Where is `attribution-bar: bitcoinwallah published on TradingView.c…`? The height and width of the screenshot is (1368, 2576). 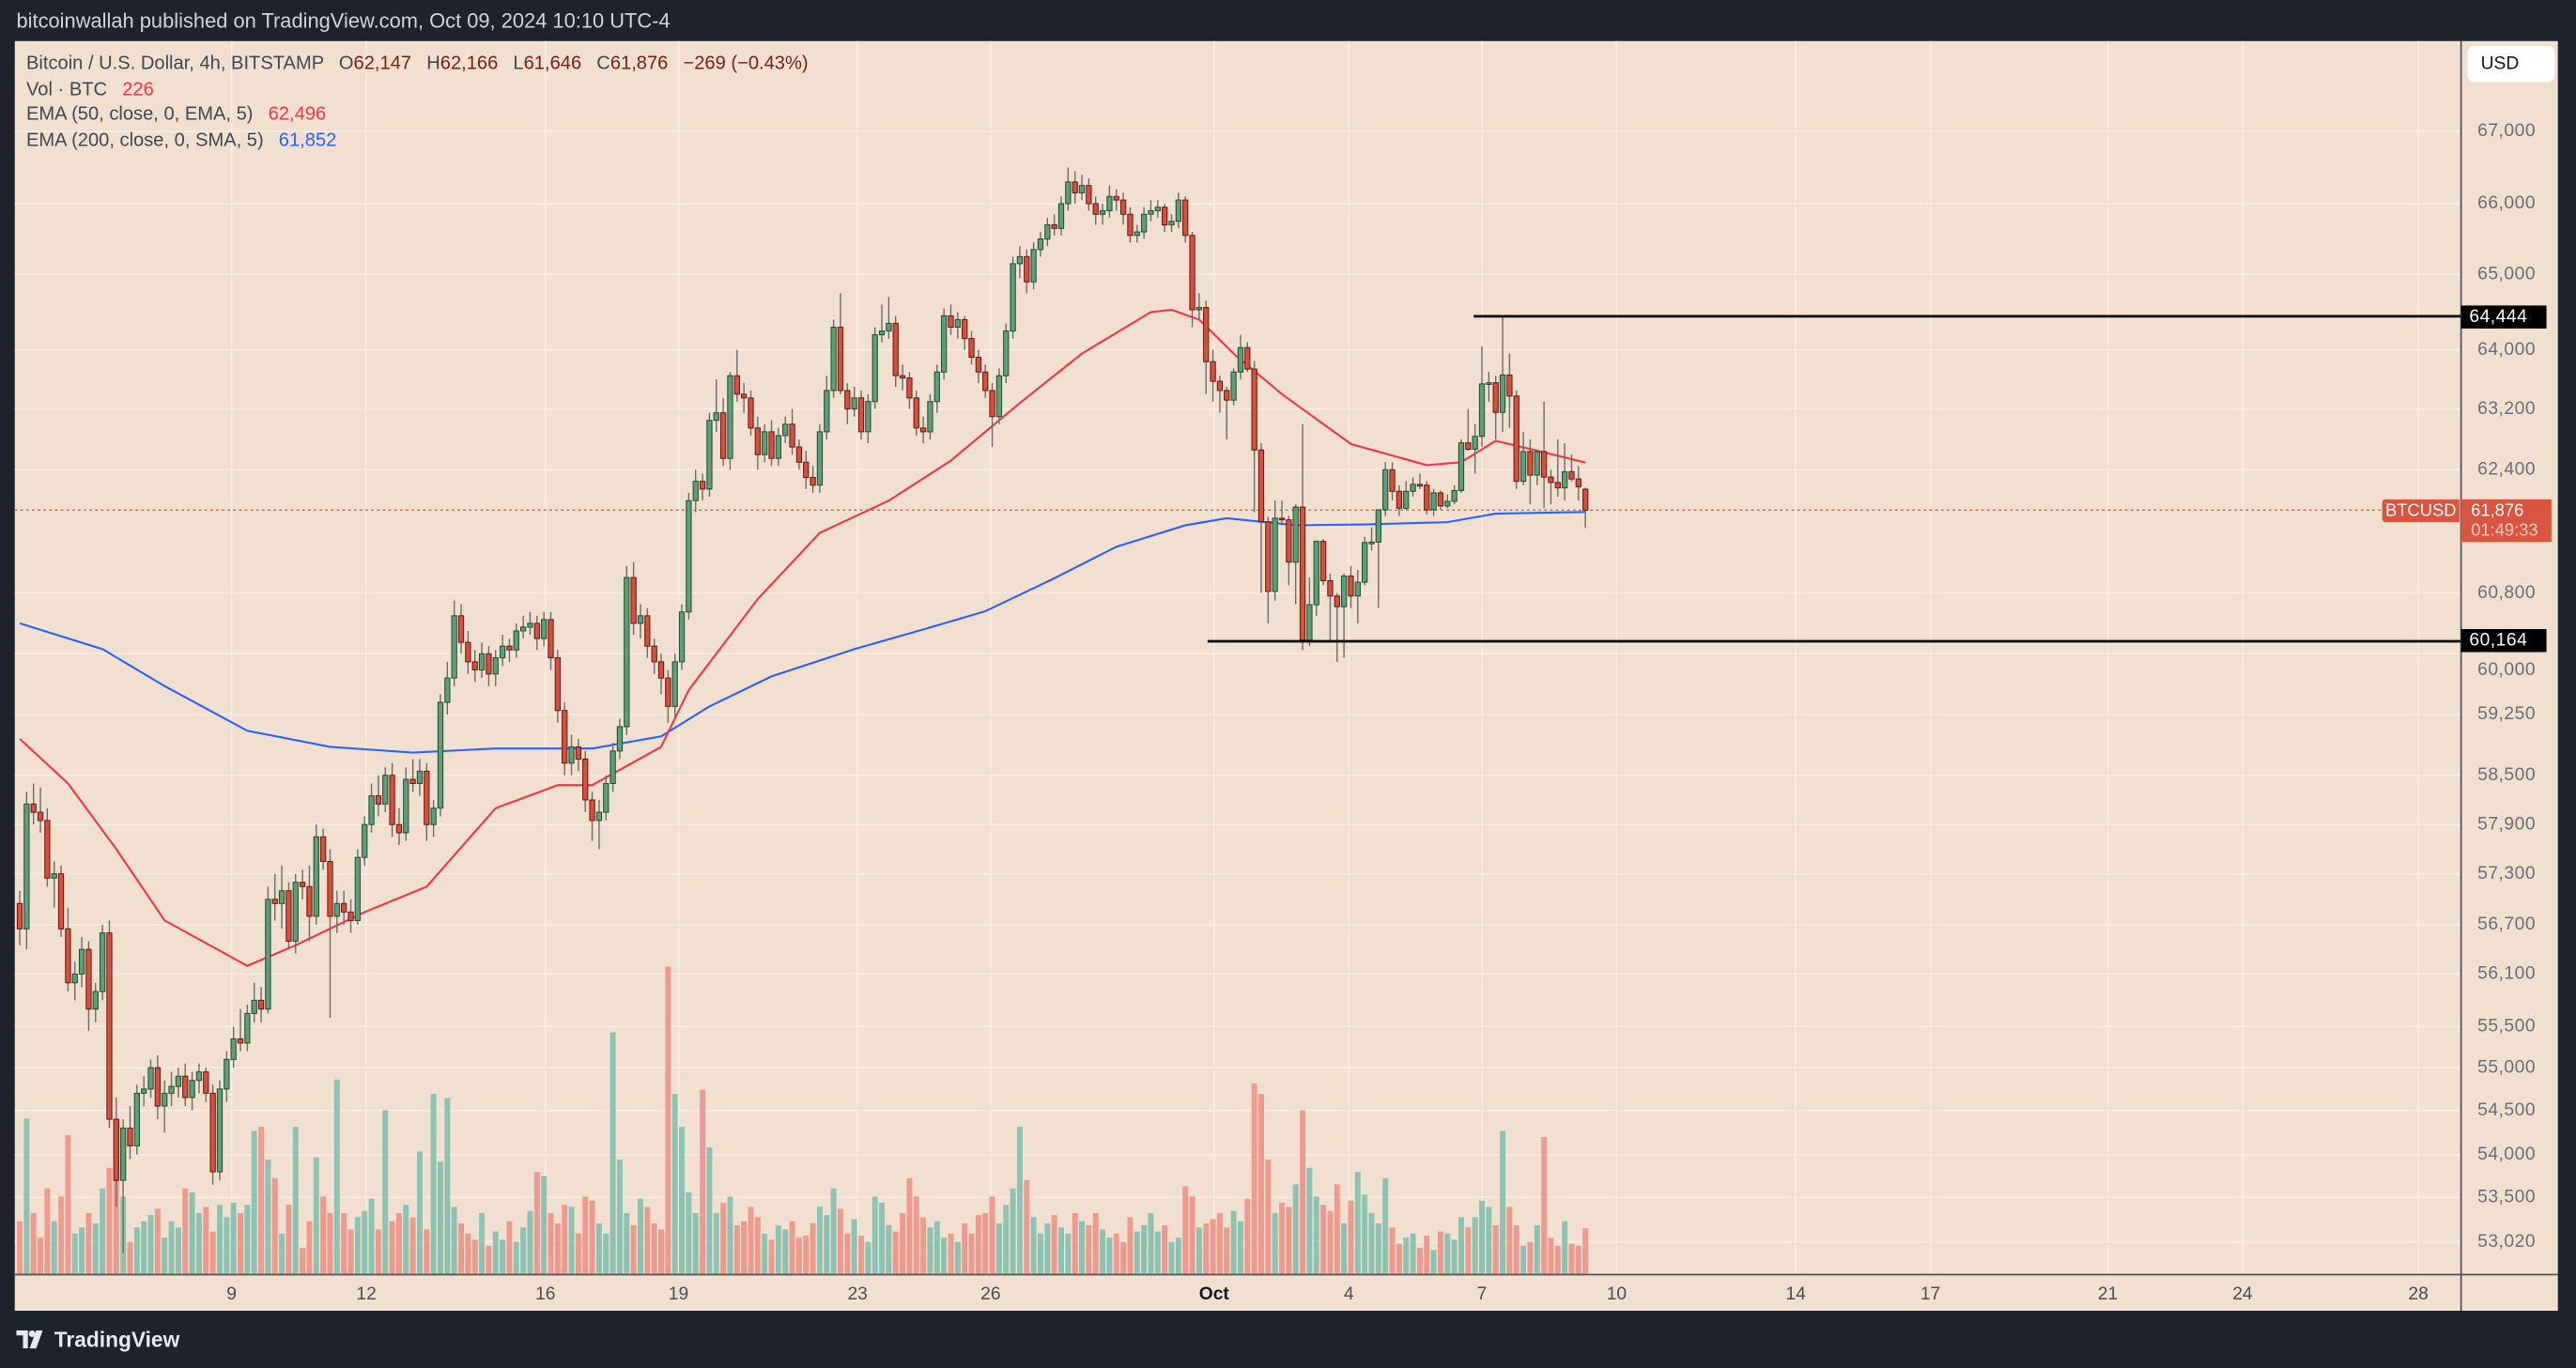 attribution-bar: bitcoinwallah published on TradingView.c… is located at coordinates (1288, 20).